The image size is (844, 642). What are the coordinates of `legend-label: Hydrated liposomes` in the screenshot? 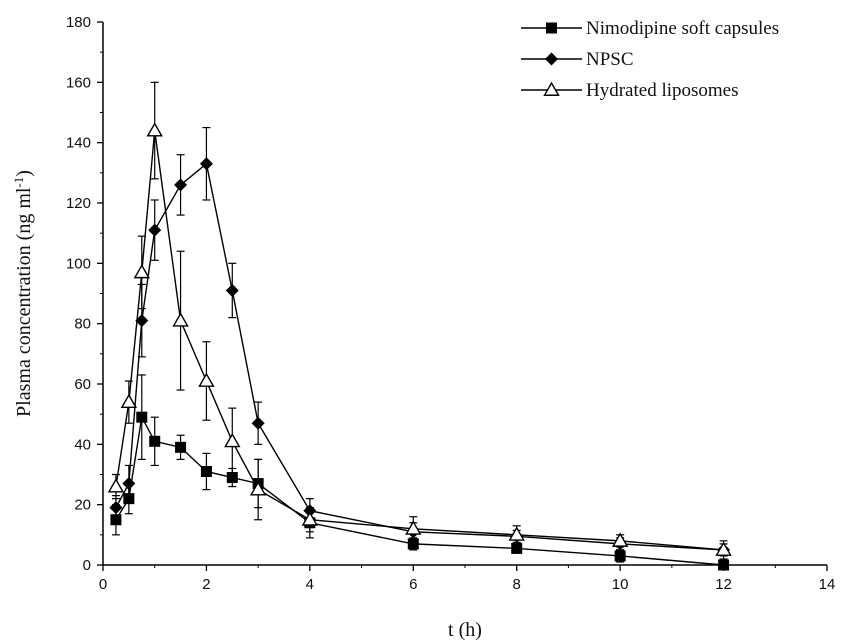 It's located at (662, 90).